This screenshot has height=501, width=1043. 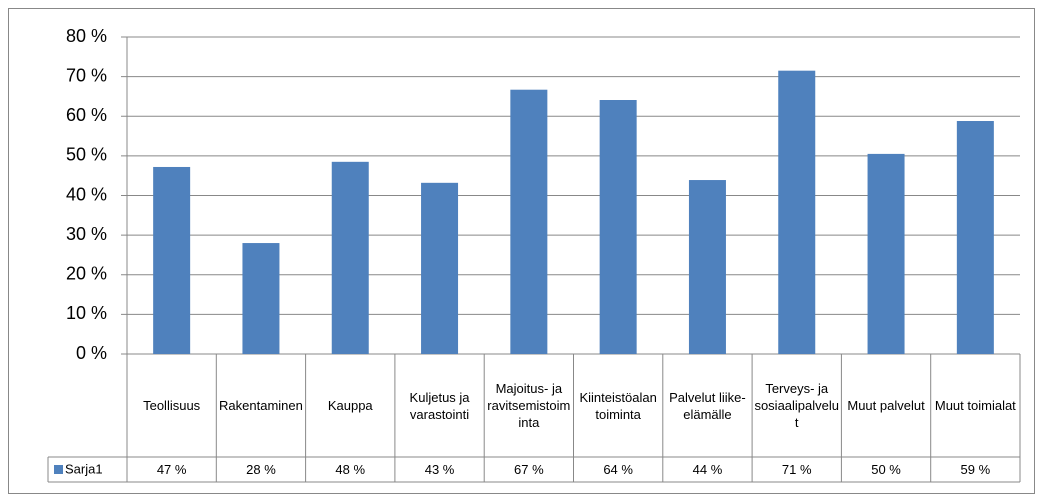 What do you see at coordinates (261, 405) in the screenshot?
I see `category-label: Rakentaminen` at bounding box center [261, 405].